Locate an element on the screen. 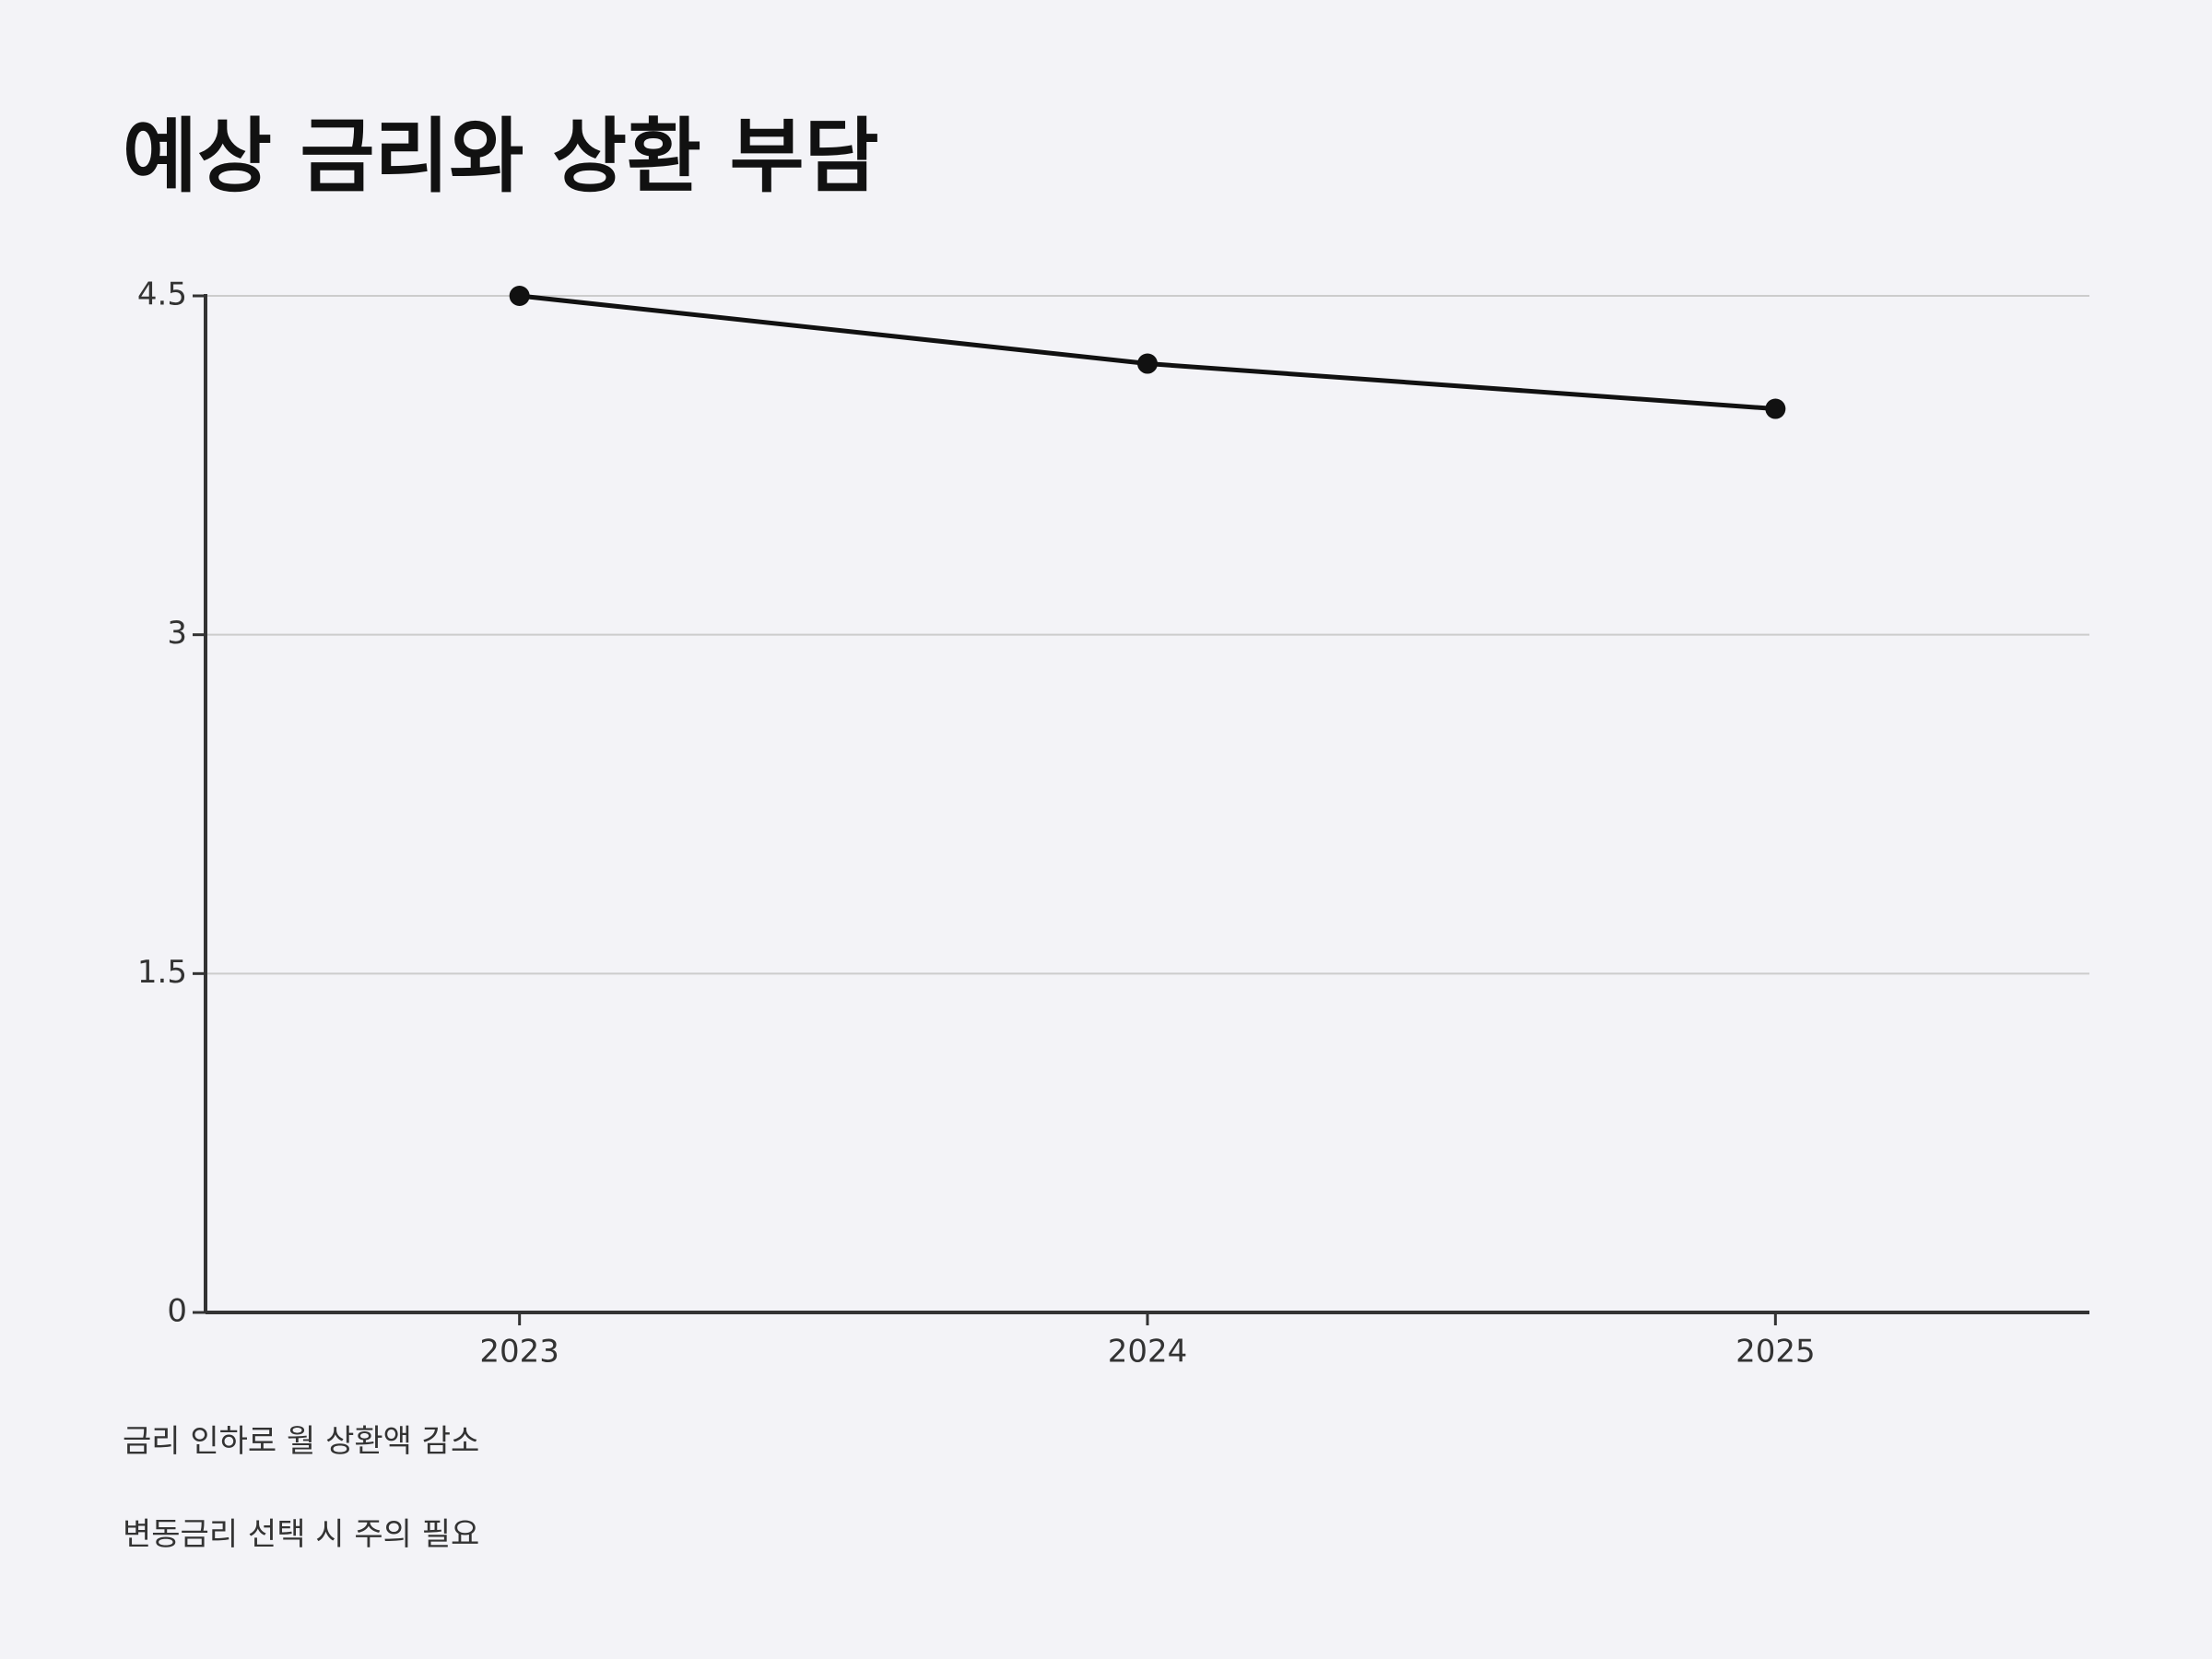 This screenshot has width=2212, height=1659. y-tick-label: 0 is located at coordinates (177, 1311).